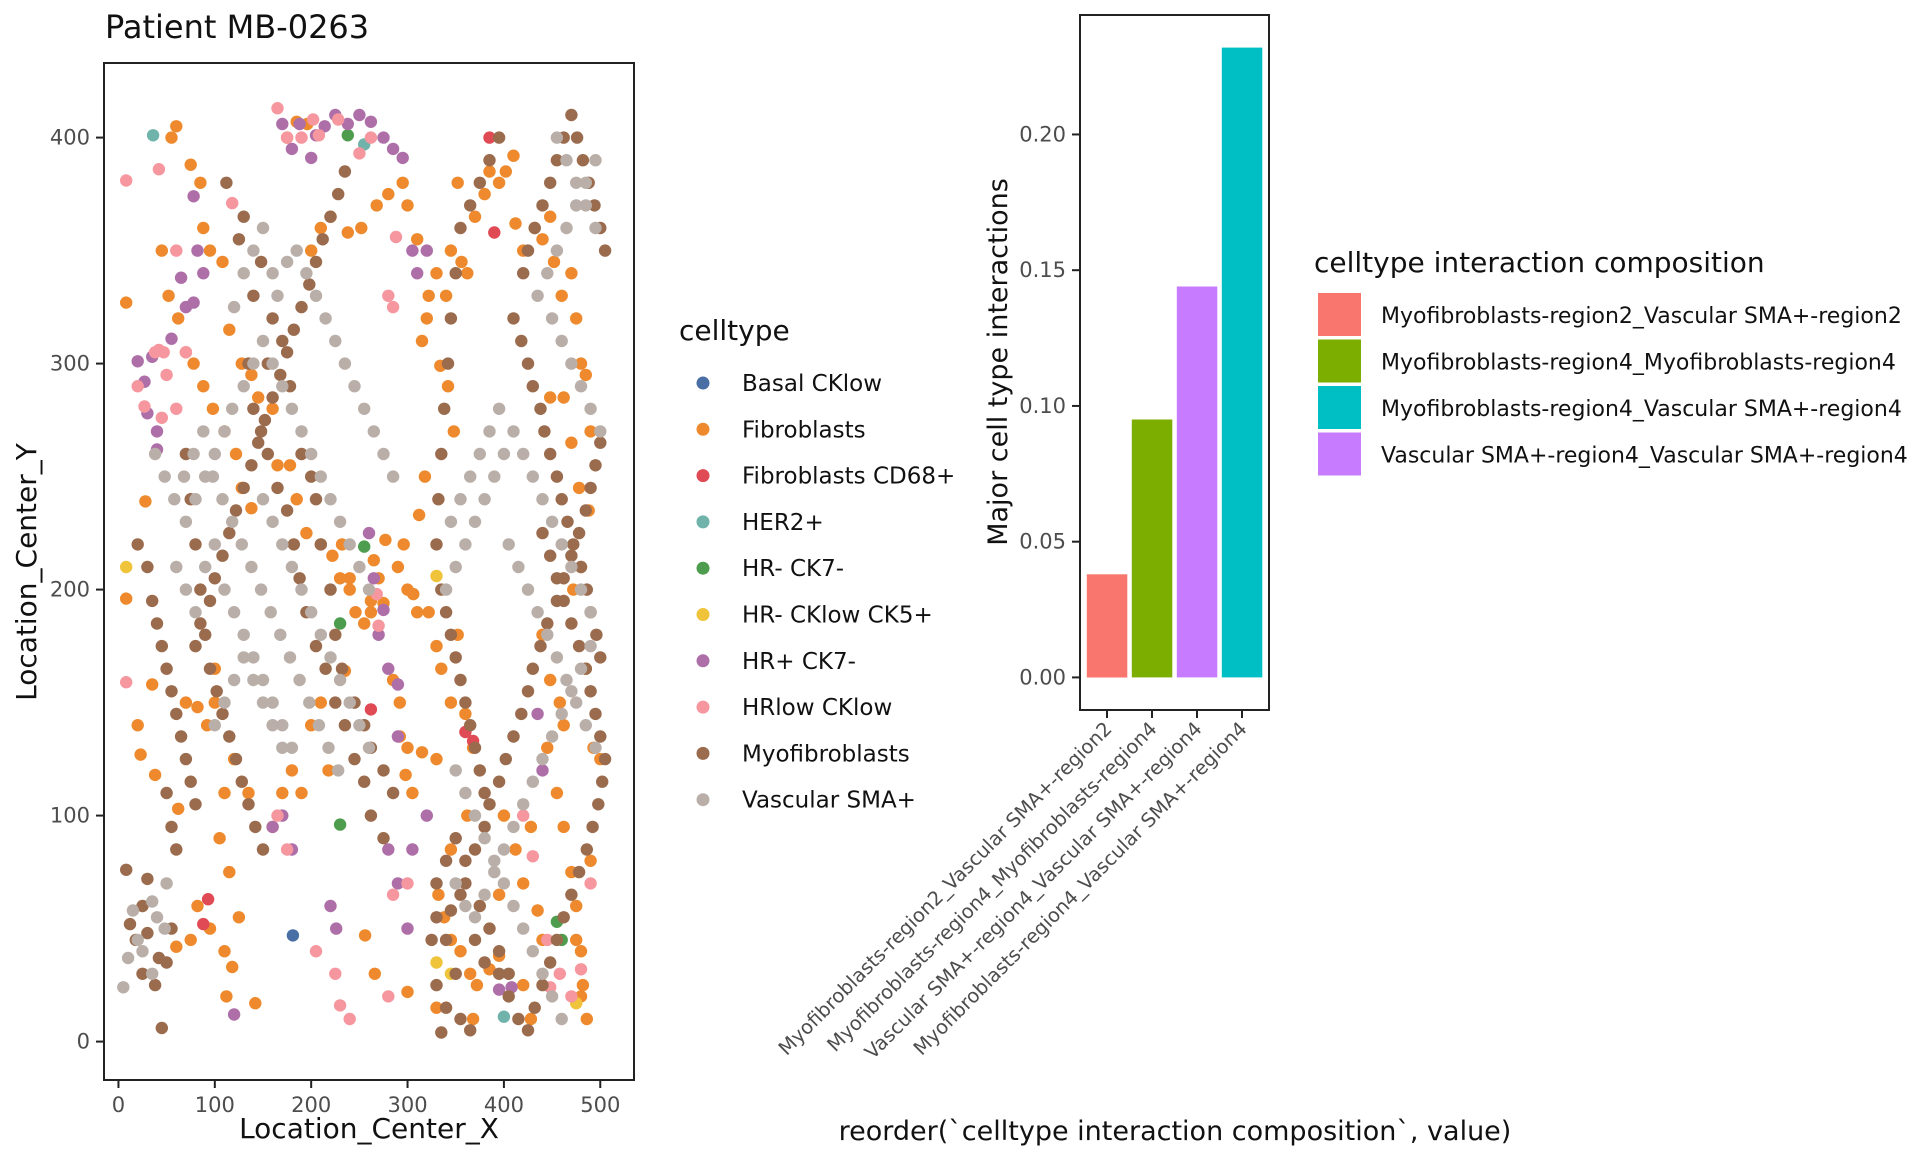  What do you see at coordinates (793, 569) in the screenshot?
I see `celltype-legend-label: HR- CK7-` at bounding box center [793, 569].